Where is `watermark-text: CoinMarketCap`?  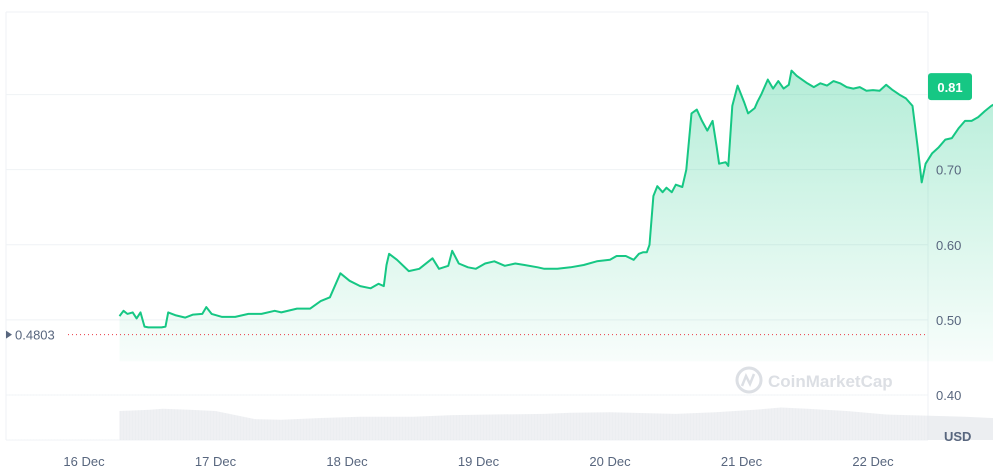
watermark-text: CoinMarketCap is located at coordinates (830, 381).